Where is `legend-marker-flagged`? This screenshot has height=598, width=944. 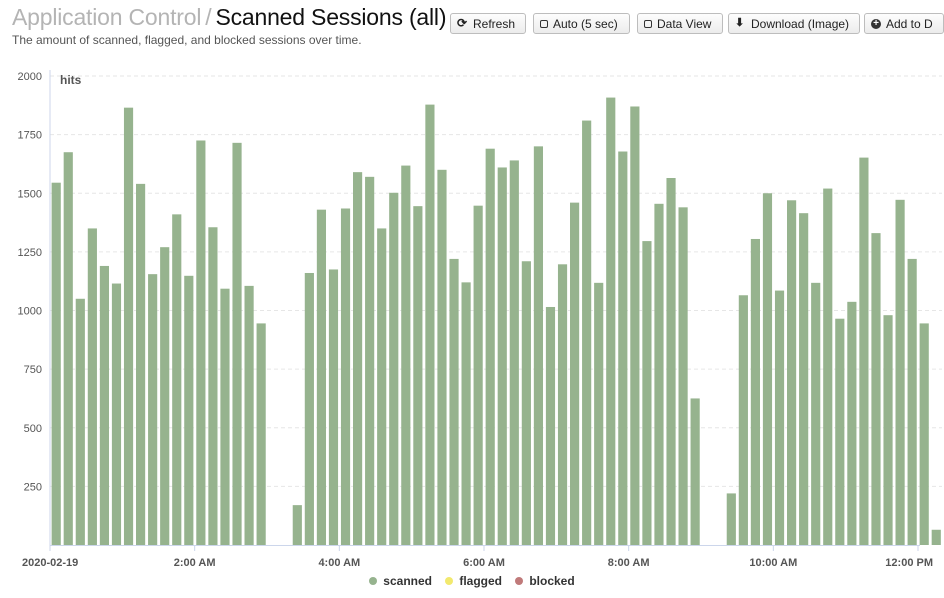
legend-marker-flagged is located at coordinates (449, 581).